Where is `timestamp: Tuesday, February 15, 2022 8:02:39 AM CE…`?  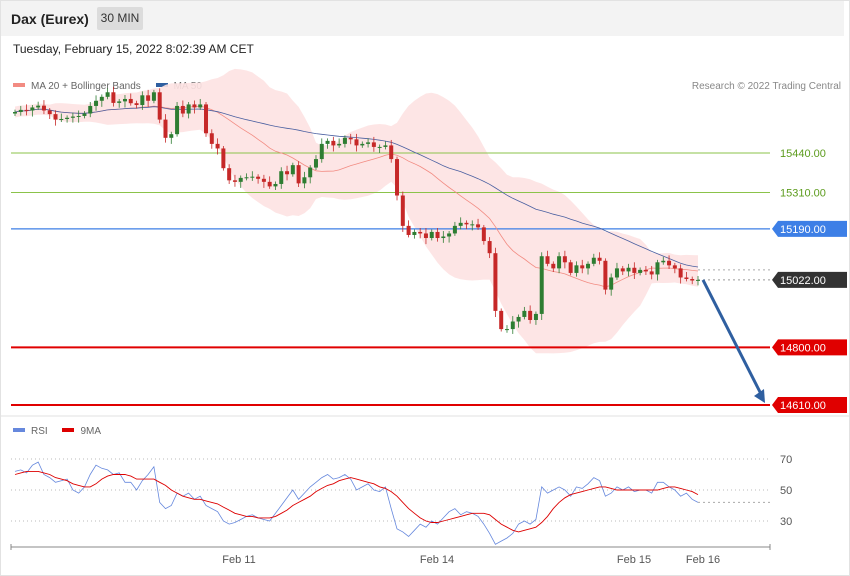 timestamp: Tuesday, February 15, 2022 8:02:39 AM CE… is located at coordinates (133, 49).